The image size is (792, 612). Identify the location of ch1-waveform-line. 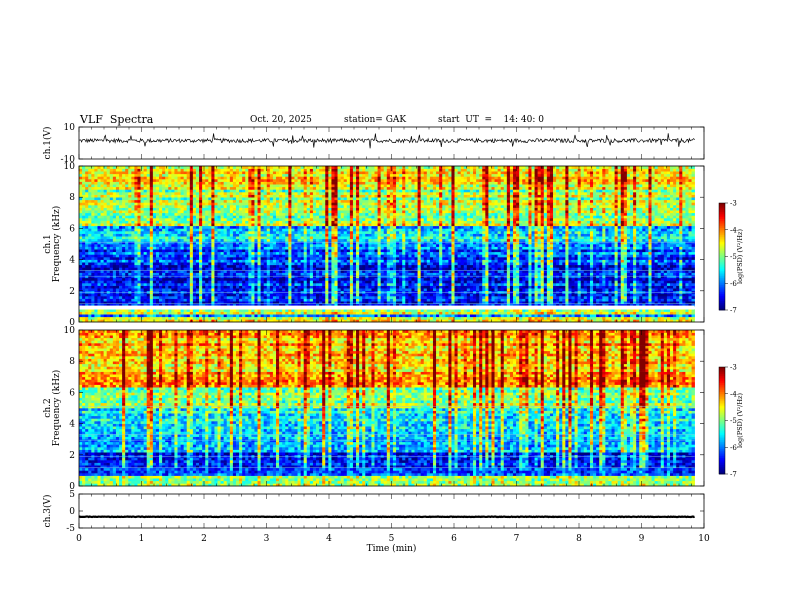
(386, 141).